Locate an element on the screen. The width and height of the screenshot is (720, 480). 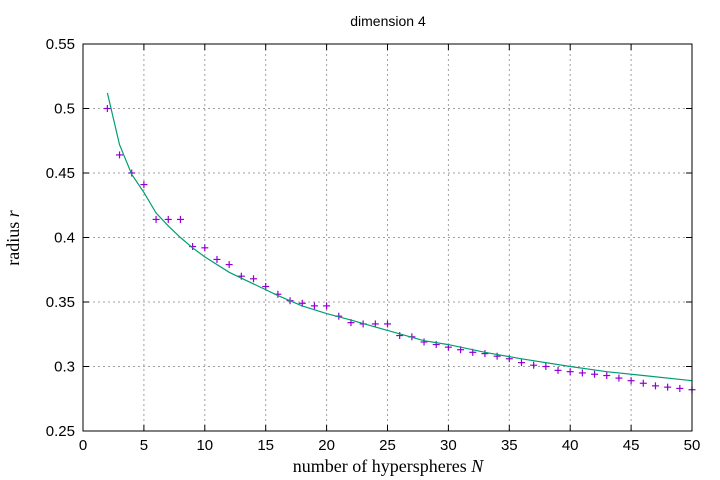
y-tick-label: 0.4 is located at coordinates (64, 238).